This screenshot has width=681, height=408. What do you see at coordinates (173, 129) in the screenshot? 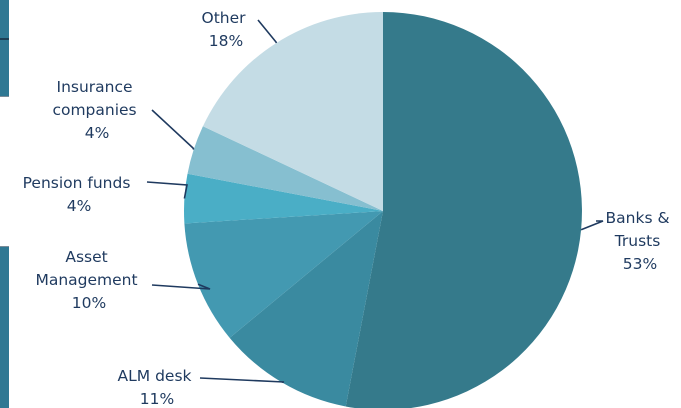
I see `leader-line-insurance-companies` at bounding box center [173, 129].